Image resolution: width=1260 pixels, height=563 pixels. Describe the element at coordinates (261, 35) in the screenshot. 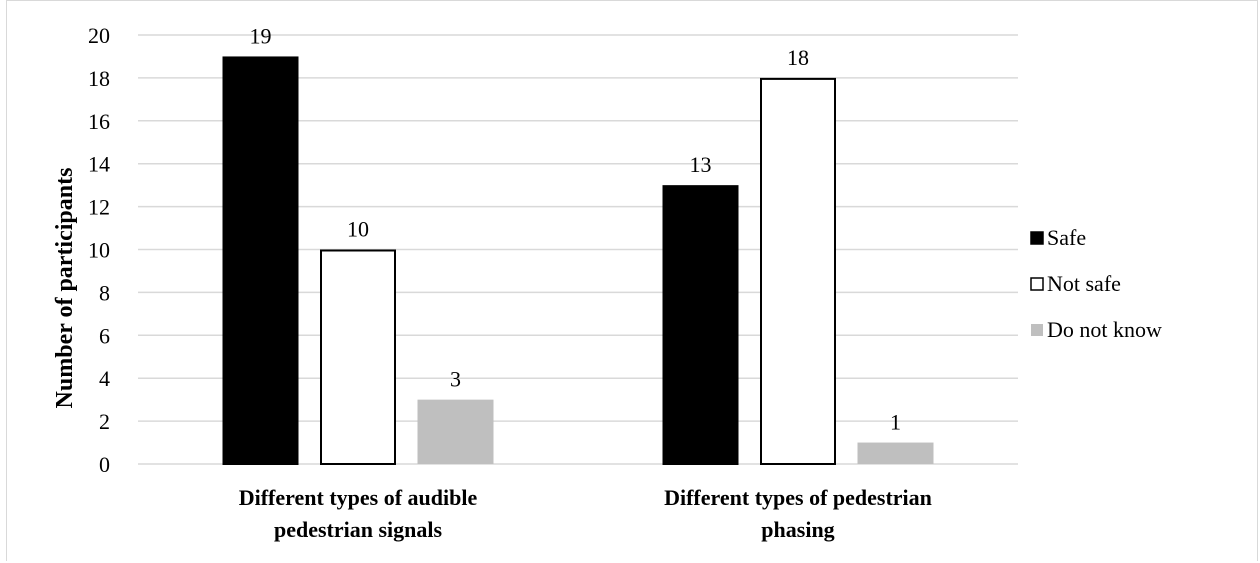

I see `data-label: 19` at that location.